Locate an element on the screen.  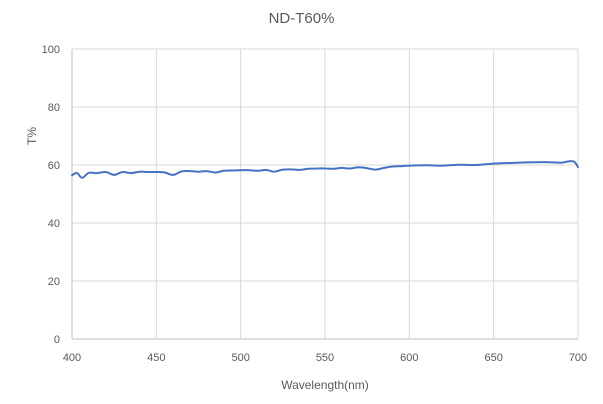
x-axis-label: Wavelength(nm) is located at coordinates (325, 385).